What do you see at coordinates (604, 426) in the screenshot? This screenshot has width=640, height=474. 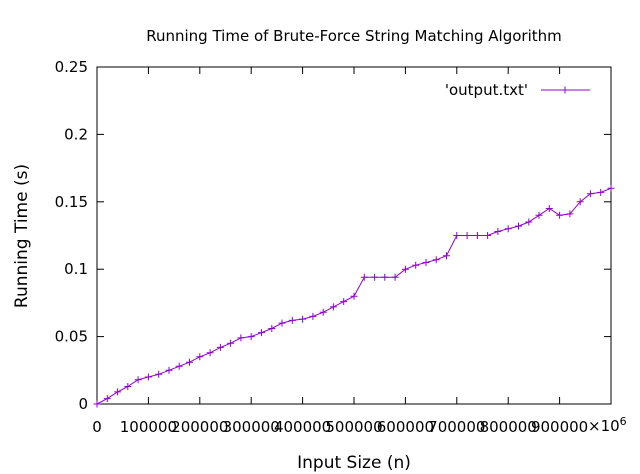 I see `x-axis-multiplier-base: ×10` at bounding box center [604, 426].